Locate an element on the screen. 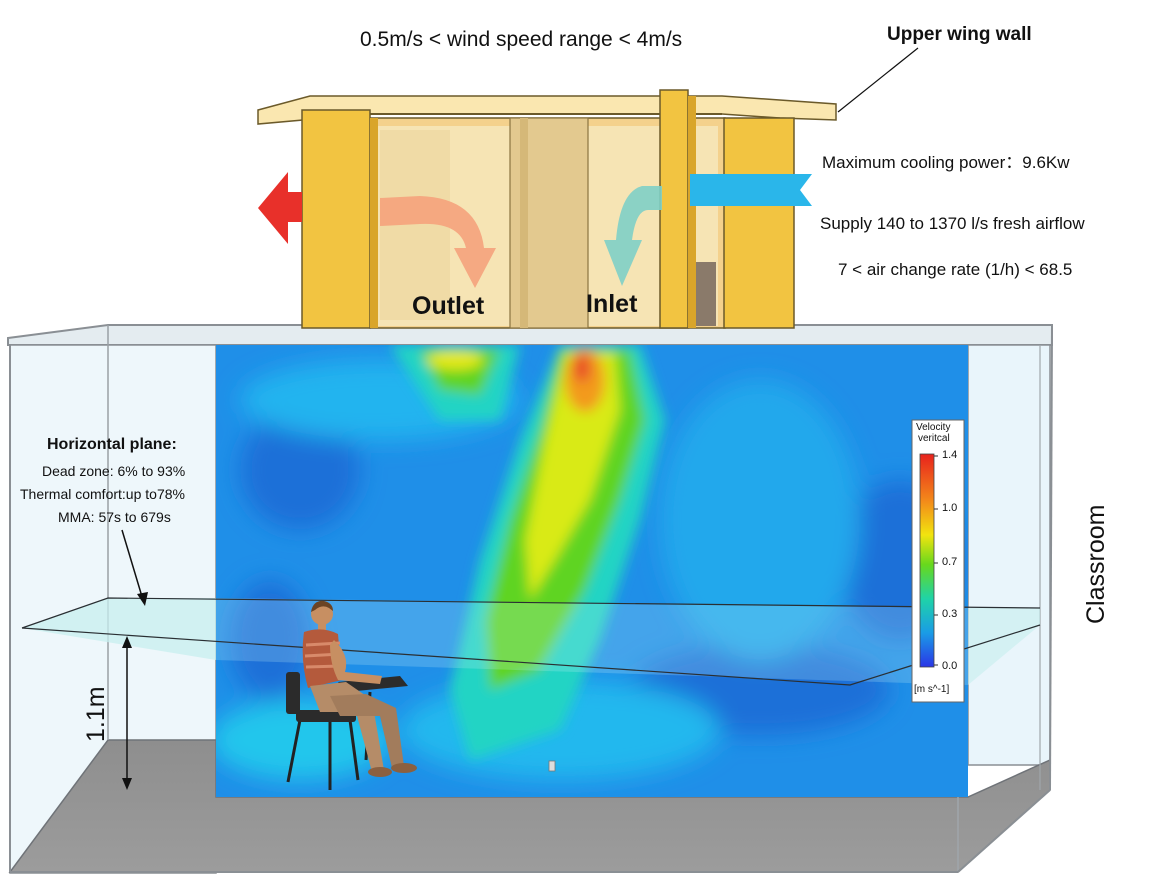  legend-units: [m s^-1] is located at coordinates (932, 689).